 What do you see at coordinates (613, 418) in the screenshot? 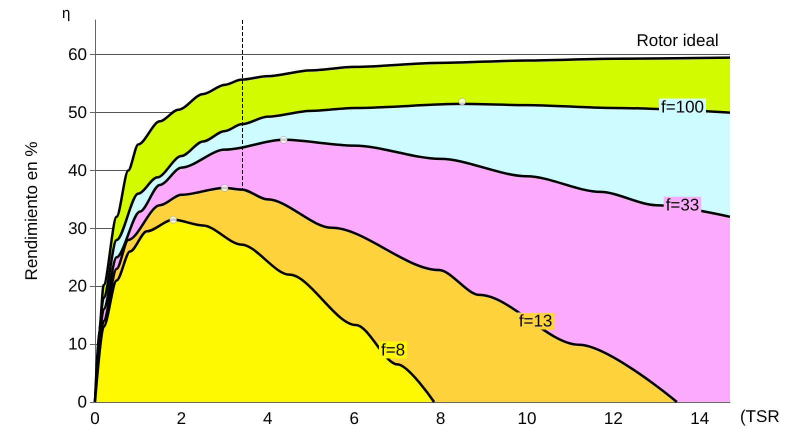
I see `x-tick-label: 12` at bounding box center [613, 418].